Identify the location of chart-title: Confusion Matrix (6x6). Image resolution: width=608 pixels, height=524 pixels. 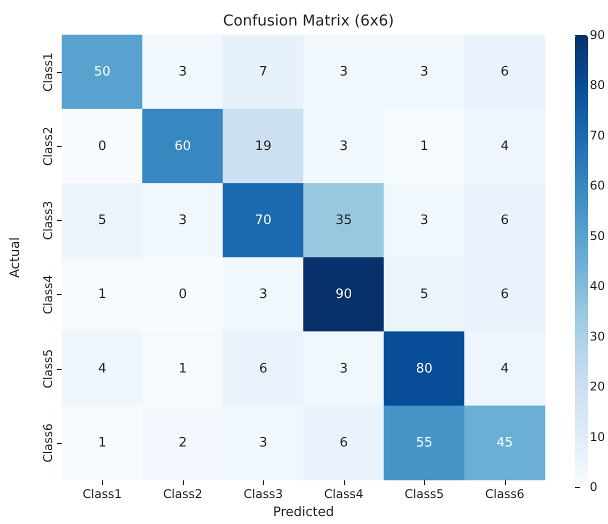
(308, 21).